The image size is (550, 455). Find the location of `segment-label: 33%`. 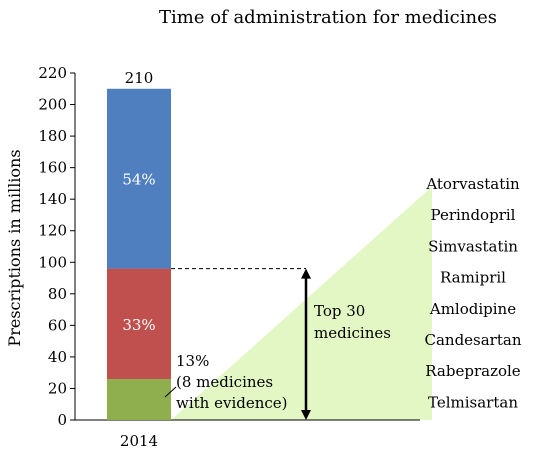

segment-label: 33% is located at coordinates (138, 325).